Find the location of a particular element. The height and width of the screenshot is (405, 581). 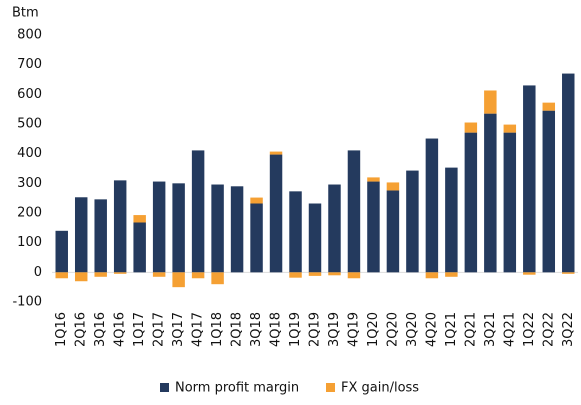

x-tick-label: 1Q19 is located at coordinates (295, 329).